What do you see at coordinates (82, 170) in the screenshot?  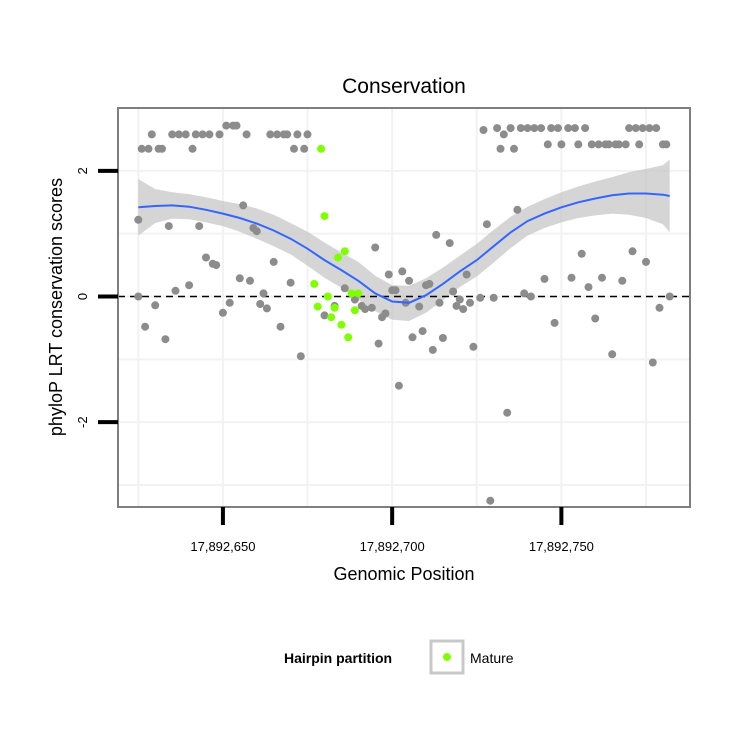 I see `y-tick-label: 2` at bounding box center [82, 170].